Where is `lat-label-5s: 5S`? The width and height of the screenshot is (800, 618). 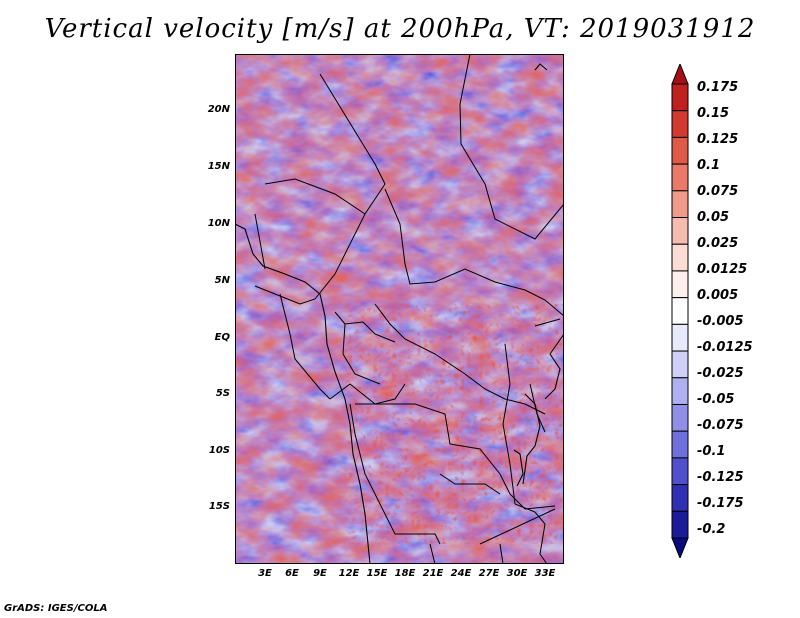
lat-label-5s: 5S is located at coordinates (222, 393).